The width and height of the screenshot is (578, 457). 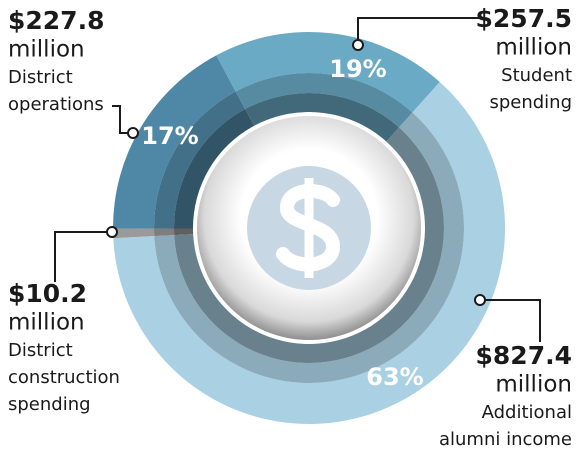 What do you see at coordinates (56, 104) in the screenshot?
I see `category-label: operations` at bounding box center [56, 104].